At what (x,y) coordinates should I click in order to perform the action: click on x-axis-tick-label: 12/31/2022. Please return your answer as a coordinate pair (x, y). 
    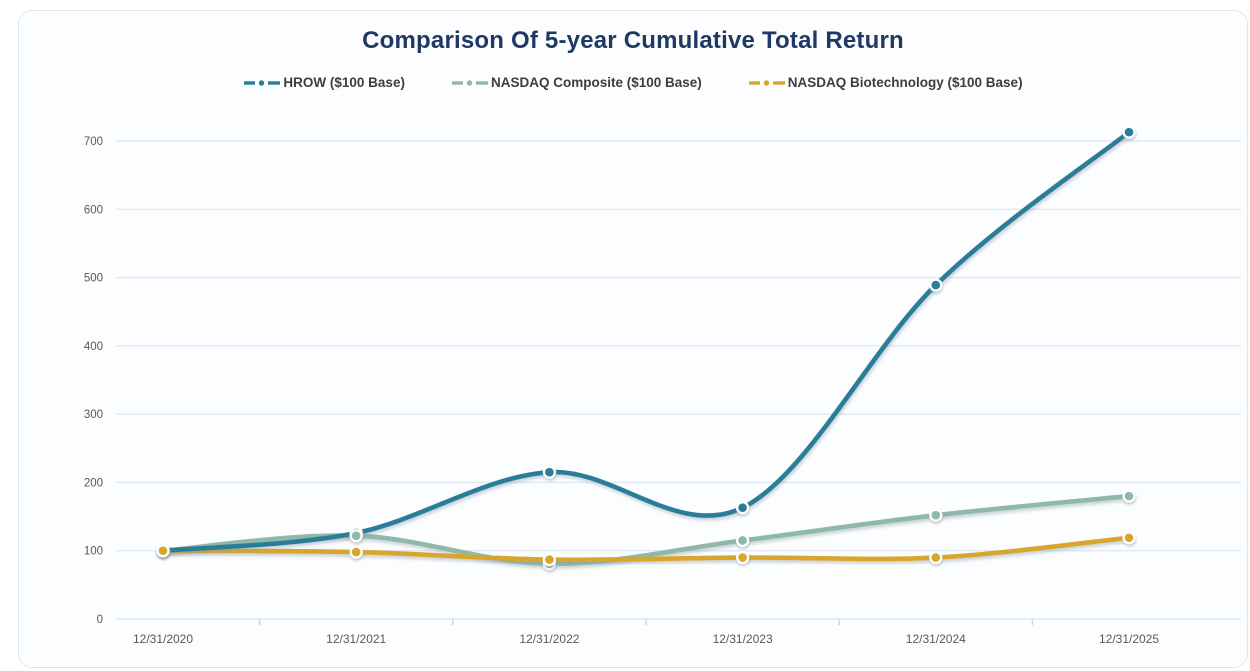
    Looking at the image, I should click on (549, 639).